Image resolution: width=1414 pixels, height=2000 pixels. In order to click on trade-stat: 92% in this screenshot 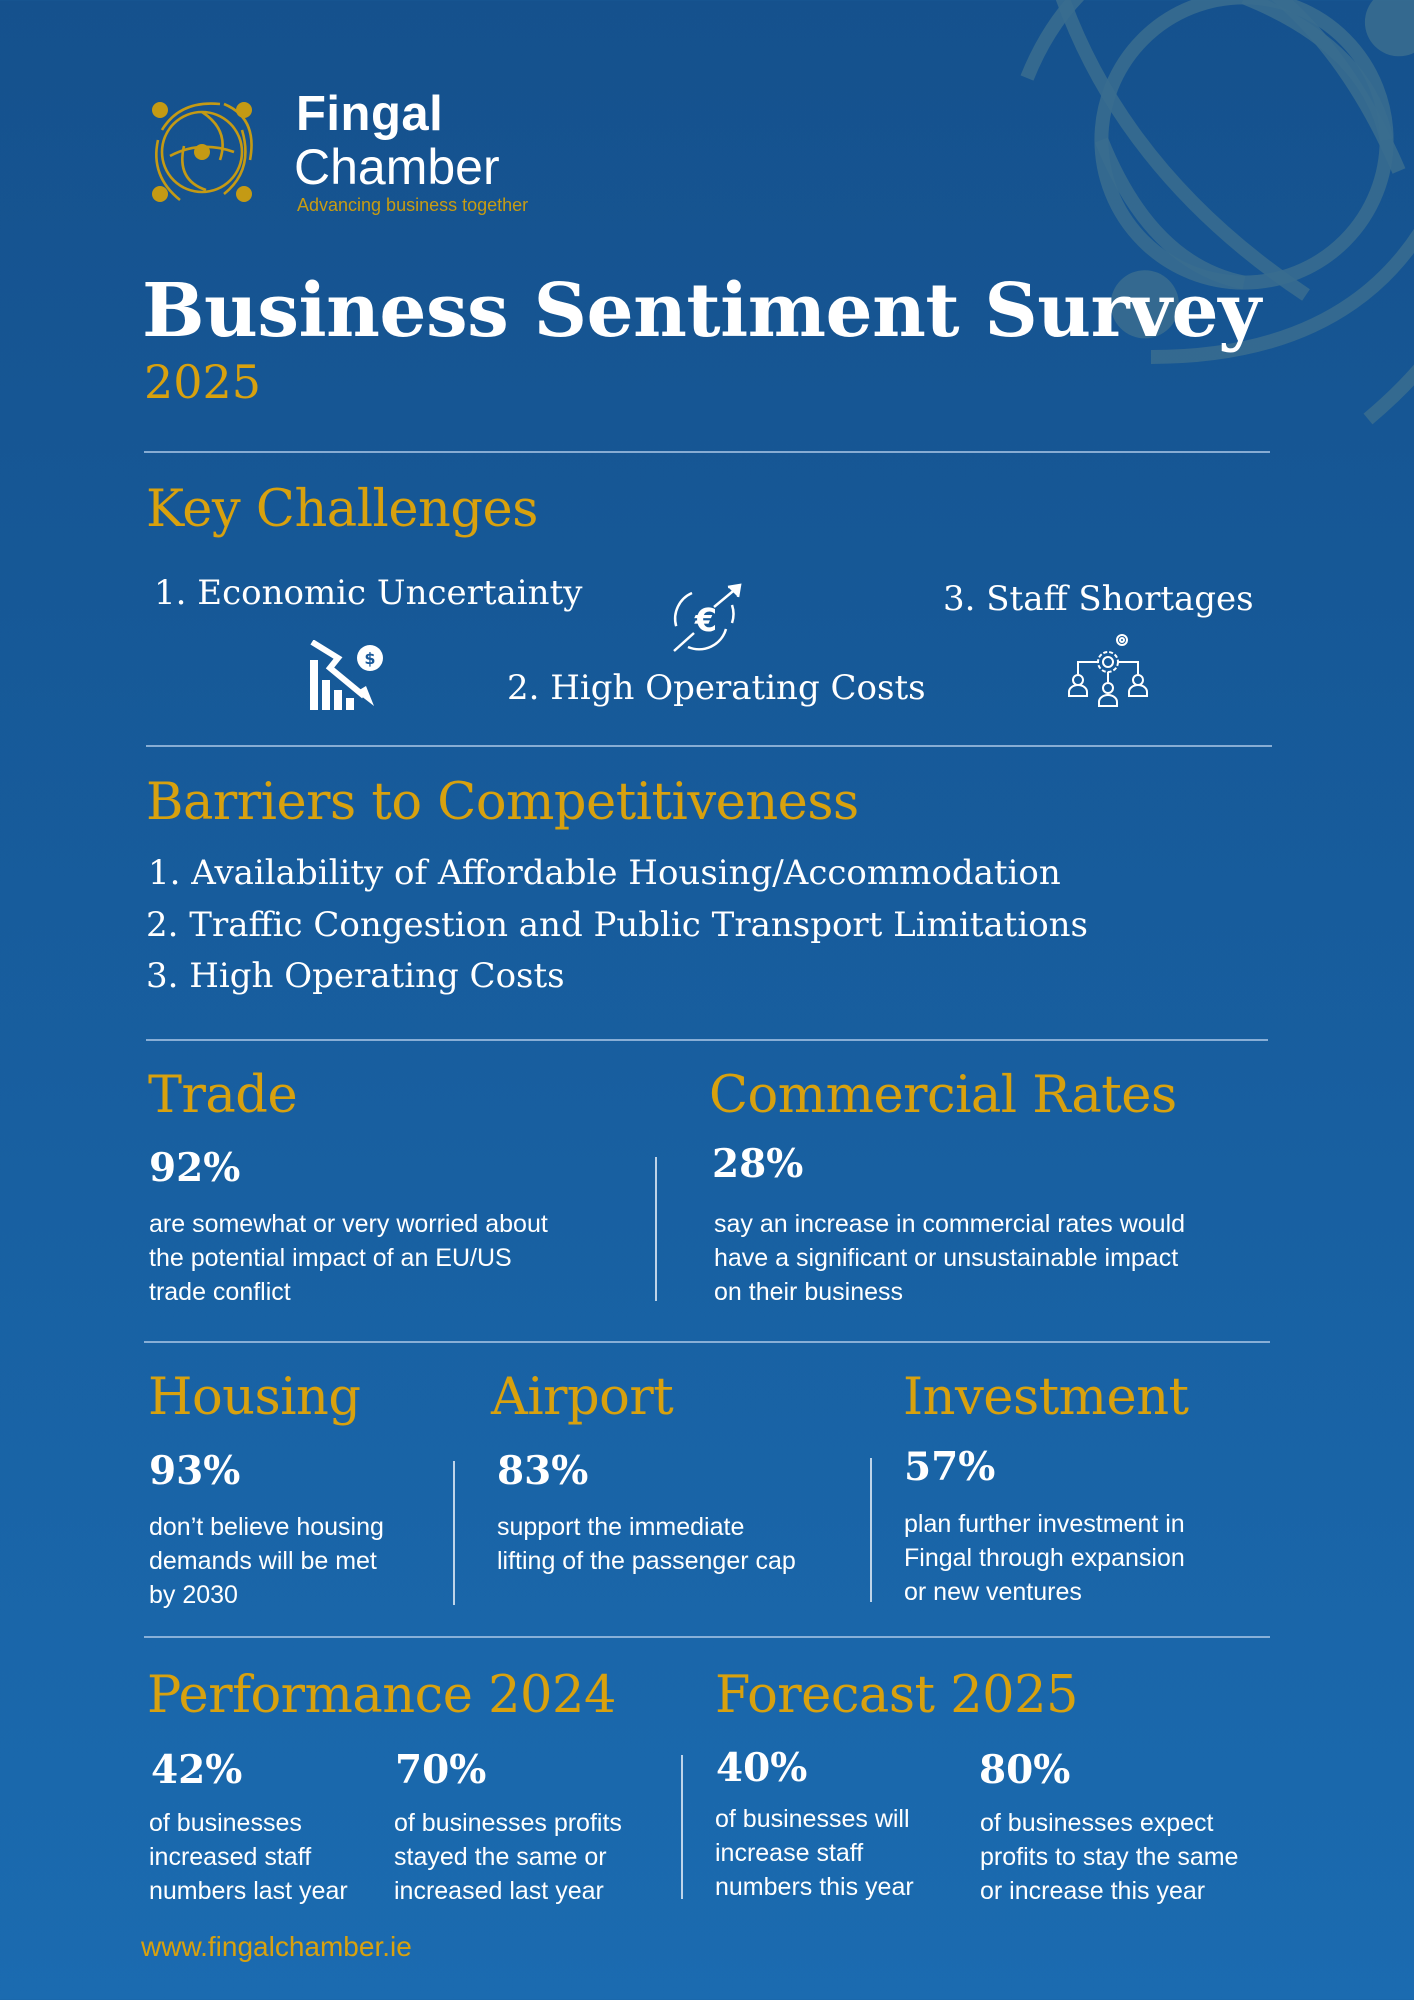, I will do `click(195, 1168)`.